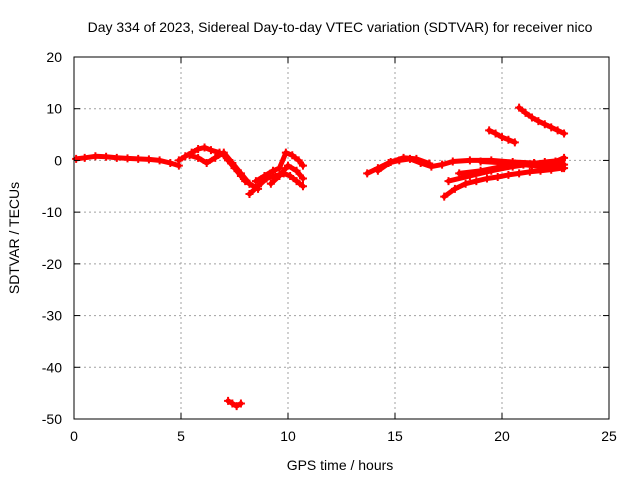 This screenshot has width=640, height=480. What do you see at coordinates (181, 436) in the screenshot?
I see `x-tick-label: 5` at bounding box center [181, 436].